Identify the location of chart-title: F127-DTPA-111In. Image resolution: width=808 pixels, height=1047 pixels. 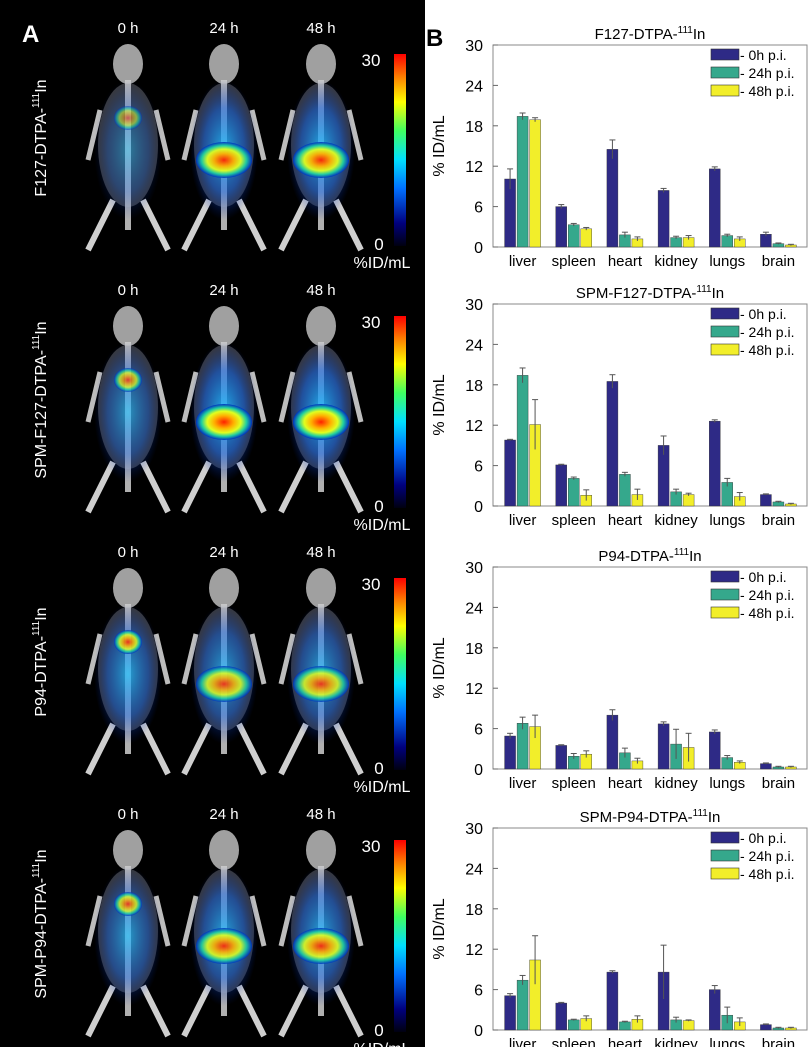
(650, 34).